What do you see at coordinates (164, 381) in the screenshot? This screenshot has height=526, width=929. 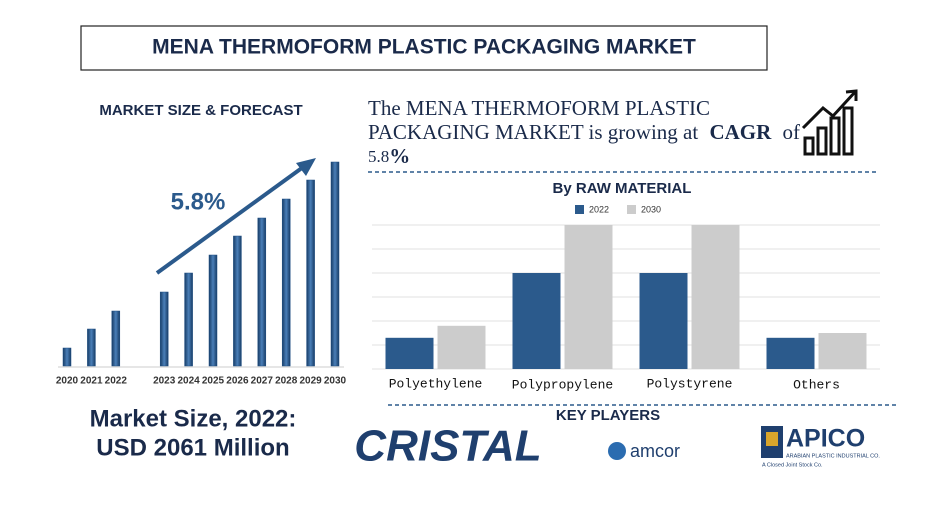 I see `x-tick-label: 2023` at bounding box center [164, 381].